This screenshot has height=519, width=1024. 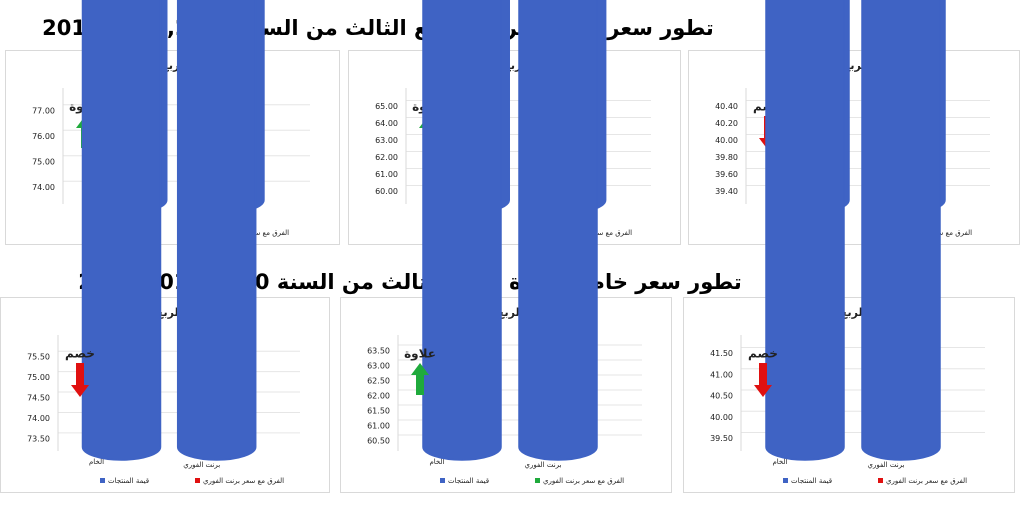 What do you see at coordinates (38, 398) in the screenshot?
I see `y-tick-label: 74.50` at bounding box center [38, 398].